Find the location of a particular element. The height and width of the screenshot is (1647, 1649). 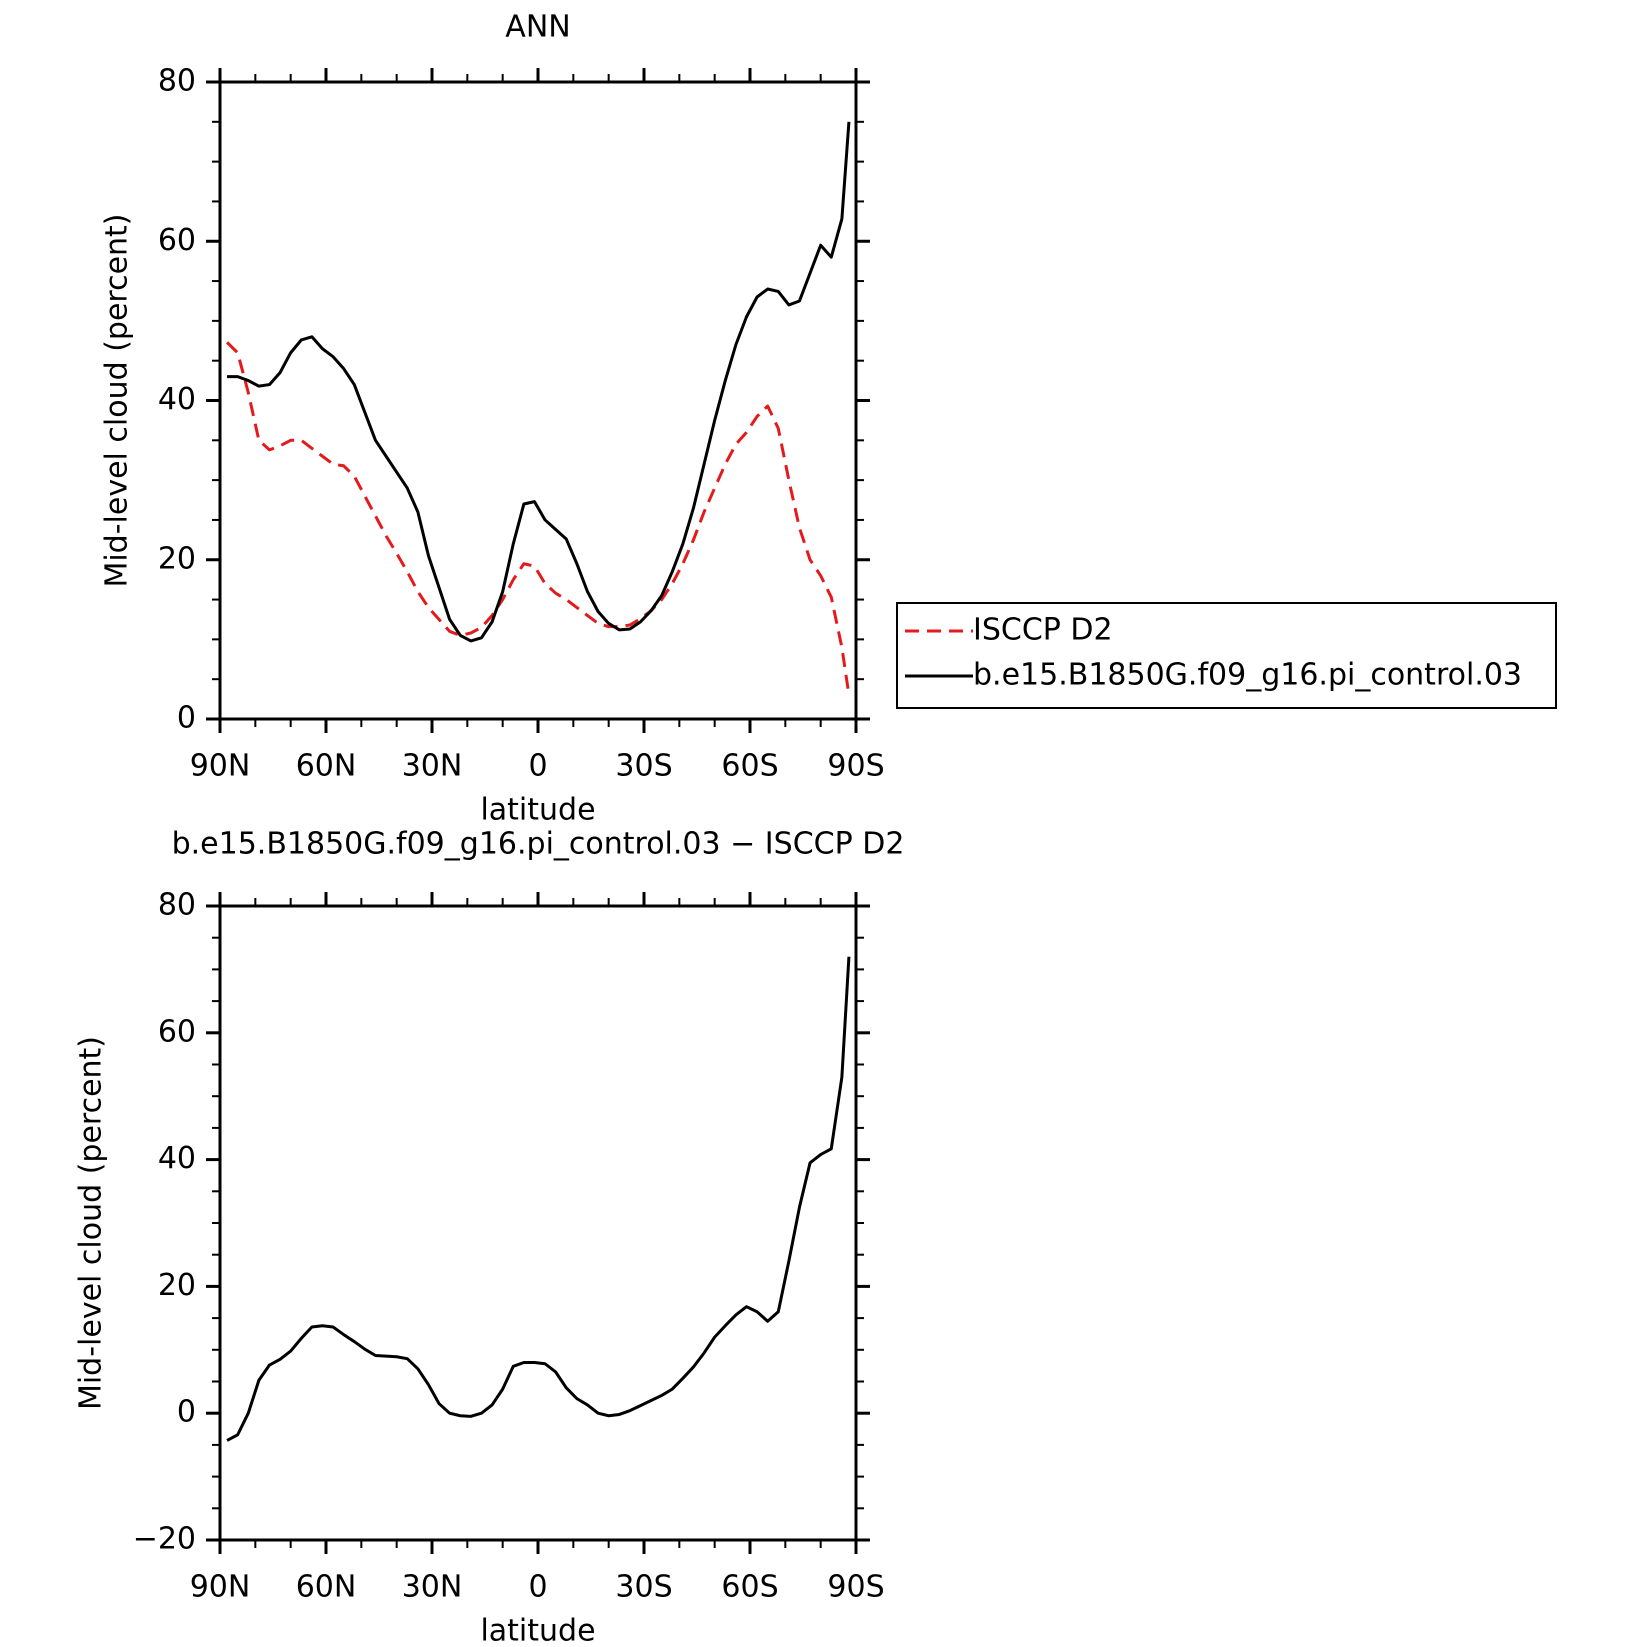

legend-label: b.e15.B1850G.f09_g16.pi_control.03 is located at coordinates (1247, 675).